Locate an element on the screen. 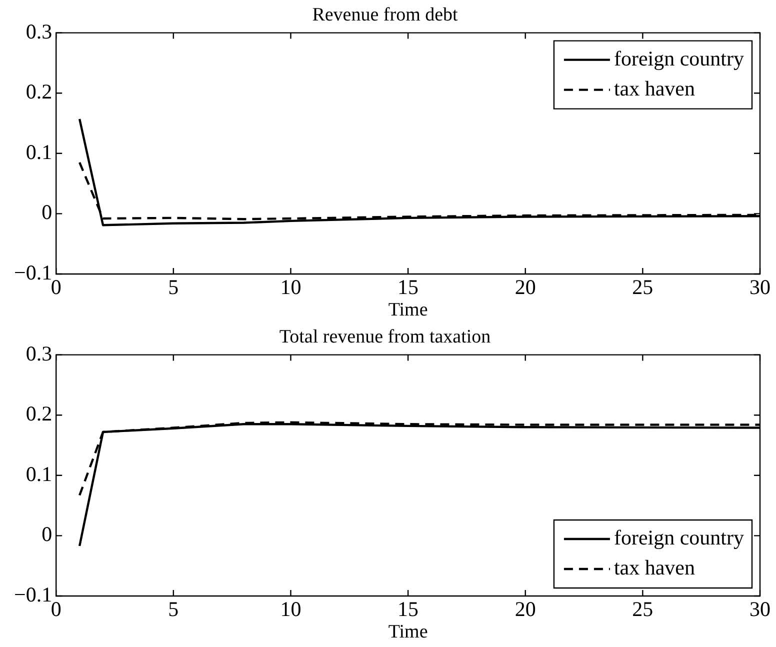 The image size is (776, 647). chart-title: Total revenue from taxation is located at coordinates (385, 337).